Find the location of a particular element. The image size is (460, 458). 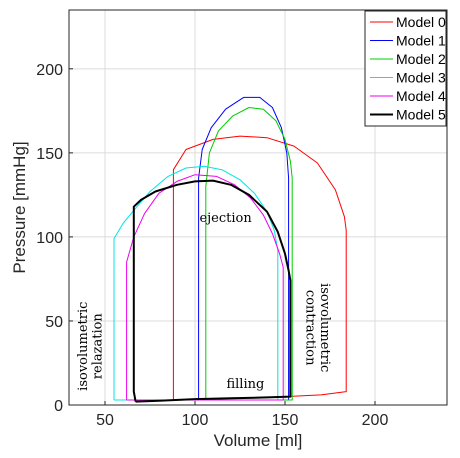

y-tick-label: 200 is located at coordinates (49, 70).